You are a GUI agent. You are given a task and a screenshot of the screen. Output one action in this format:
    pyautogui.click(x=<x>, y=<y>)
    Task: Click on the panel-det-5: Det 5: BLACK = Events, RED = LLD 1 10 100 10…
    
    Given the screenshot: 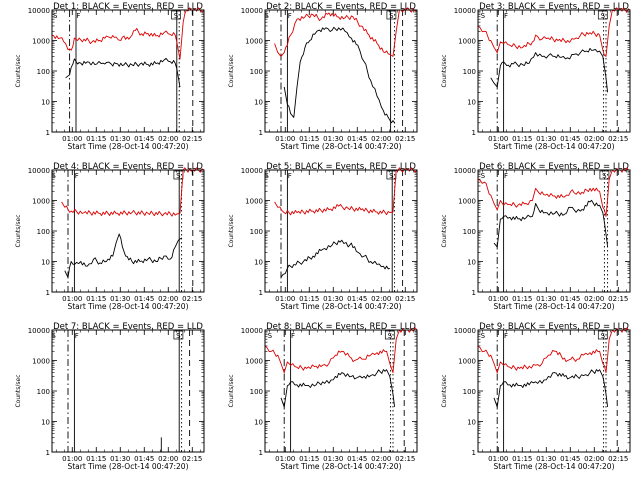 What is the action you would take?
    pyautogui.click(x=323, y=236)
    